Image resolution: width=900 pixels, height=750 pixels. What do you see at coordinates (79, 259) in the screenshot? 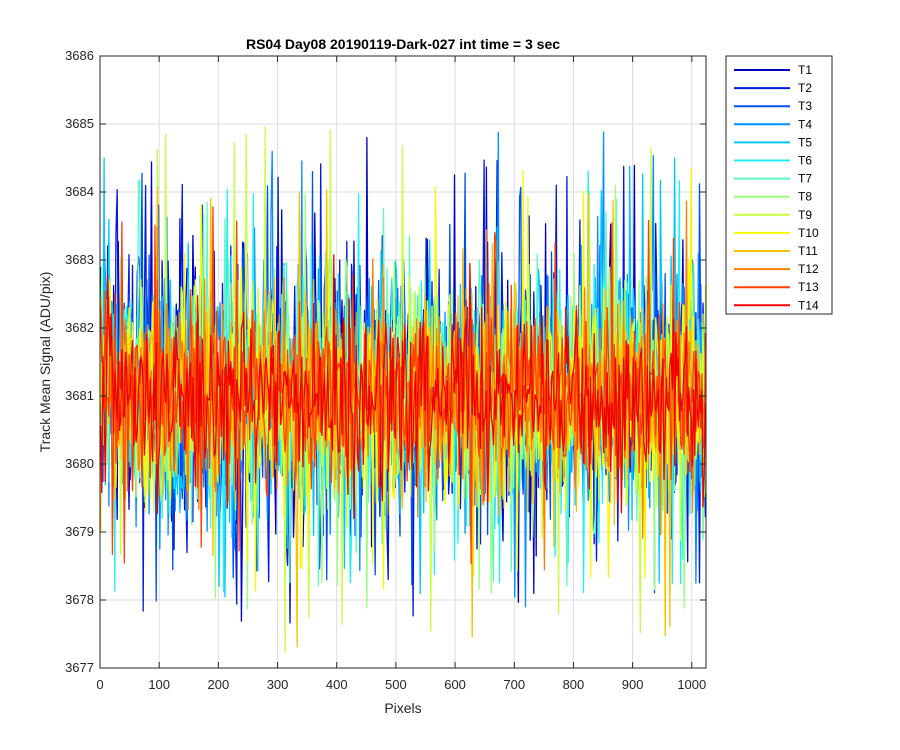
I see `y-tick-label: 3683` at bounding box center [79, 259].